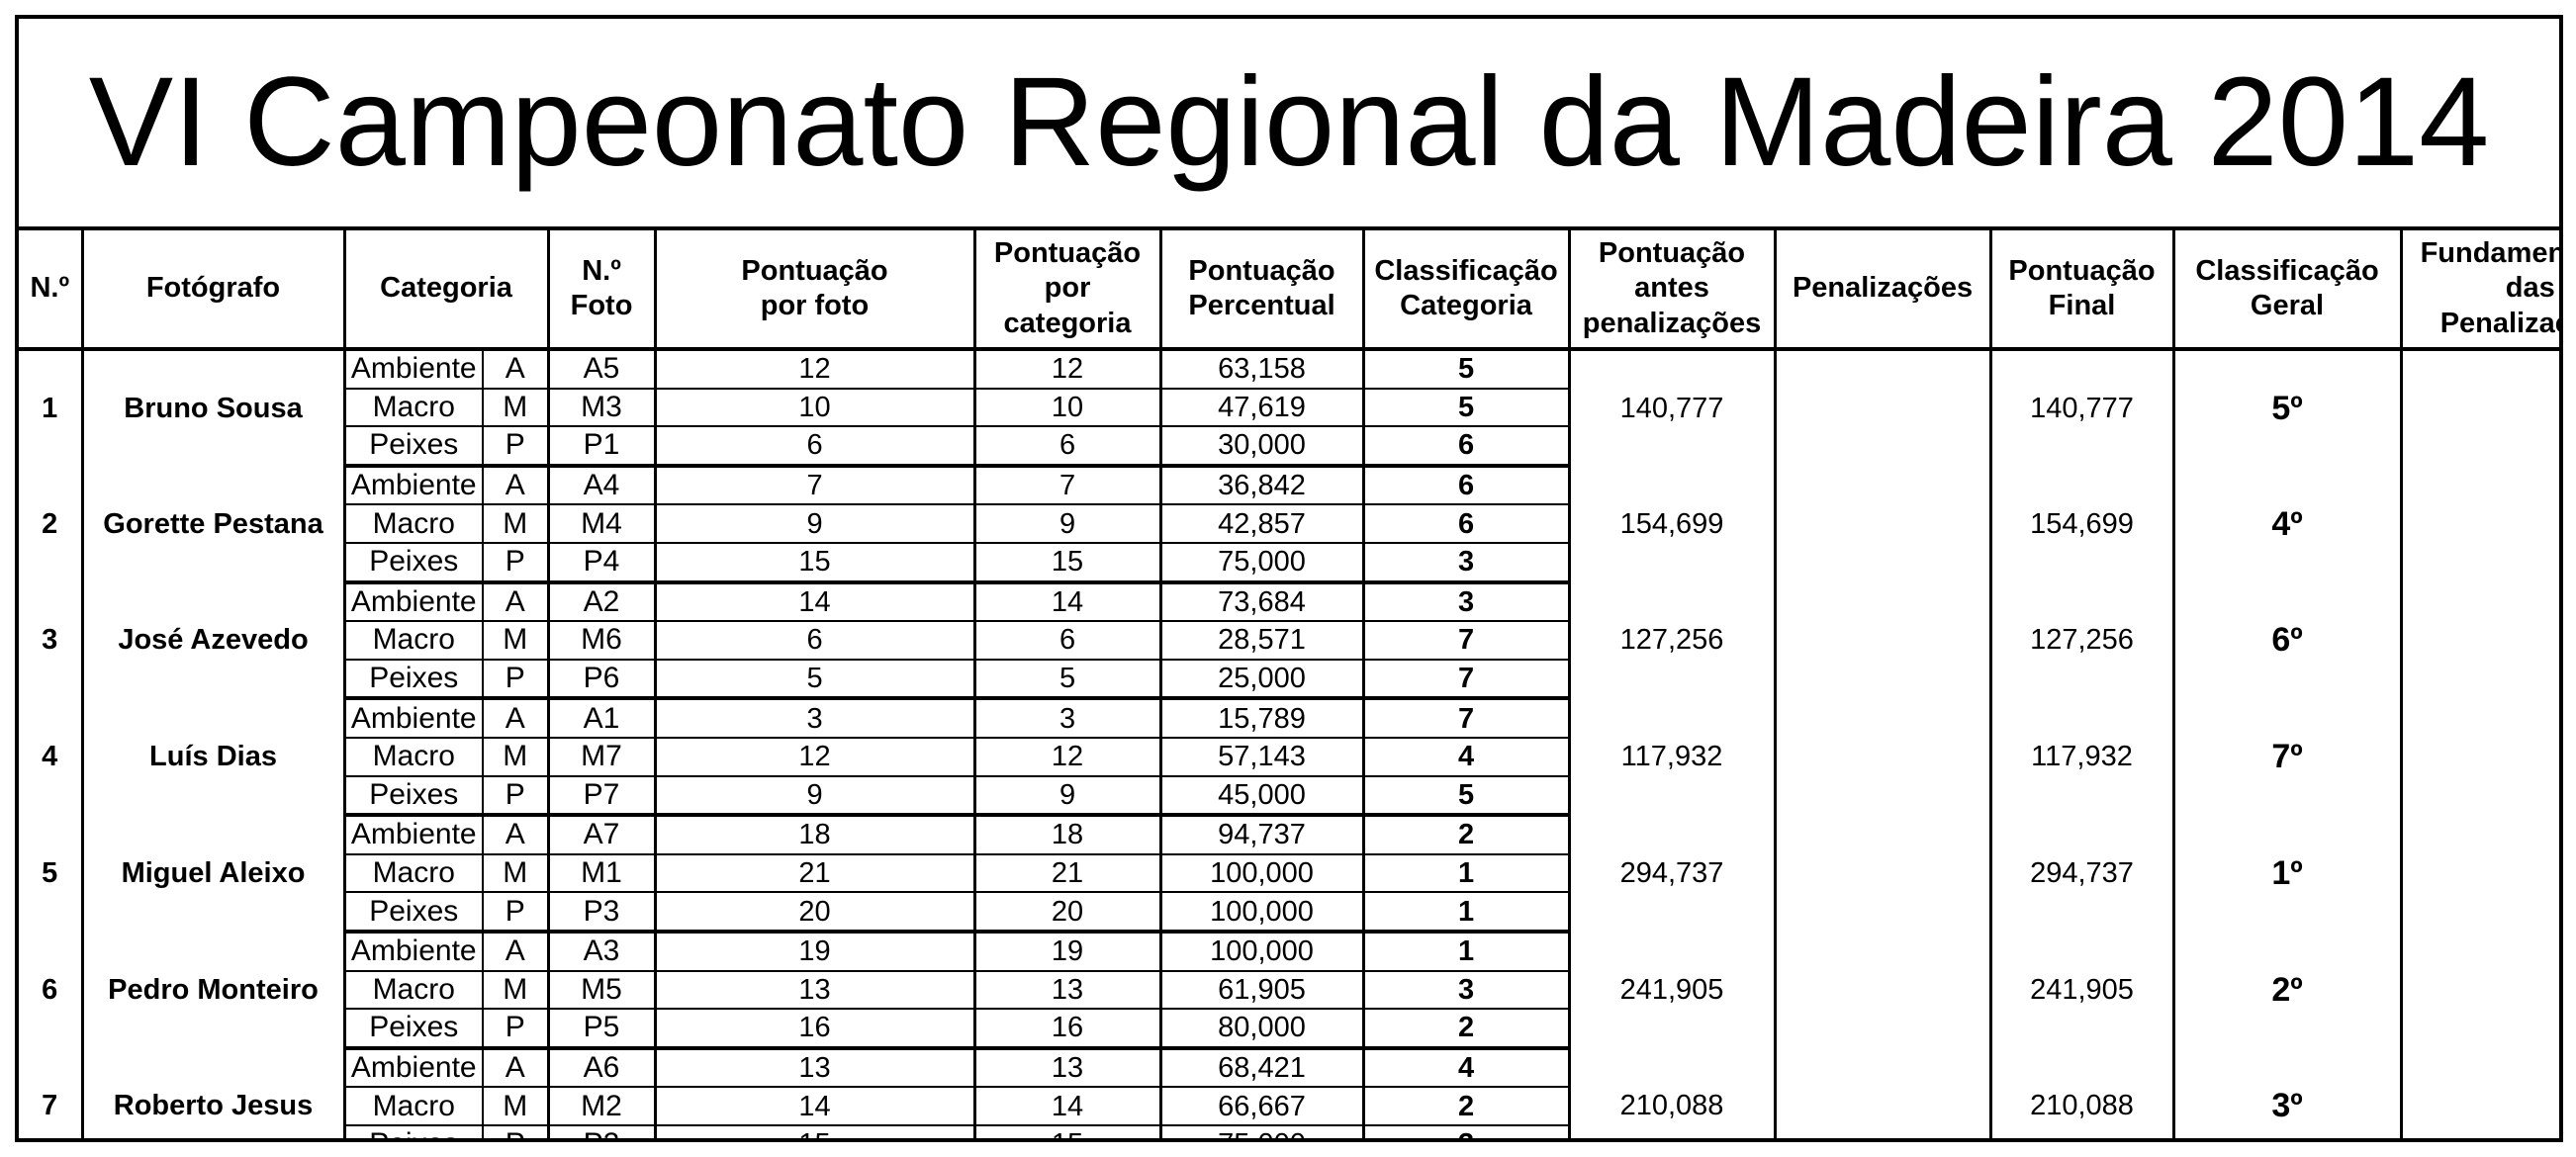  What do you see at coordinates (52, 1092) in the screenshot?
I see `participant-number: 7` at bounding box center [52, 1092].